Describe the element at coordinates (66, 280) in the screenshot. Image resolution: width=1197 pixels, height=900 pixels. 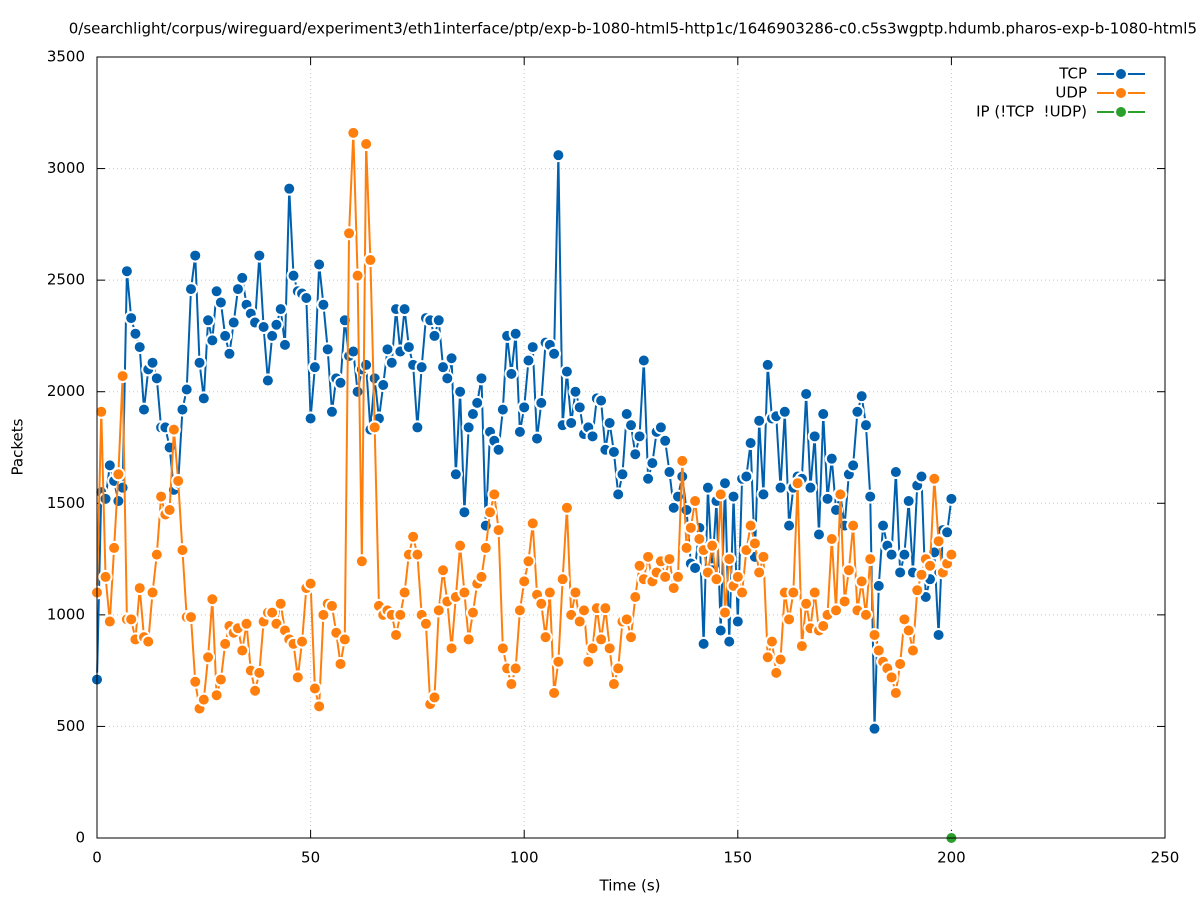
I see `y-tick-label: 2500` at that location.